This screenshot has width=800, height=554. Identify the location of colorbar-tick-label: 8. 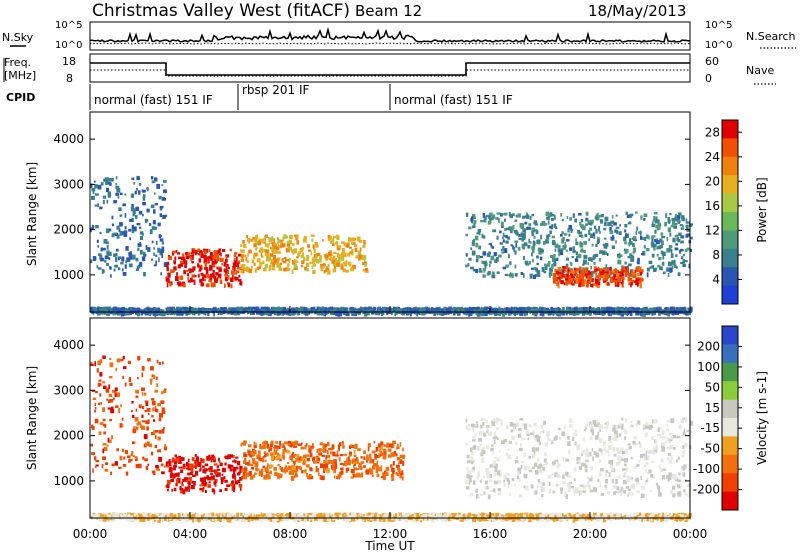
(716, 255).